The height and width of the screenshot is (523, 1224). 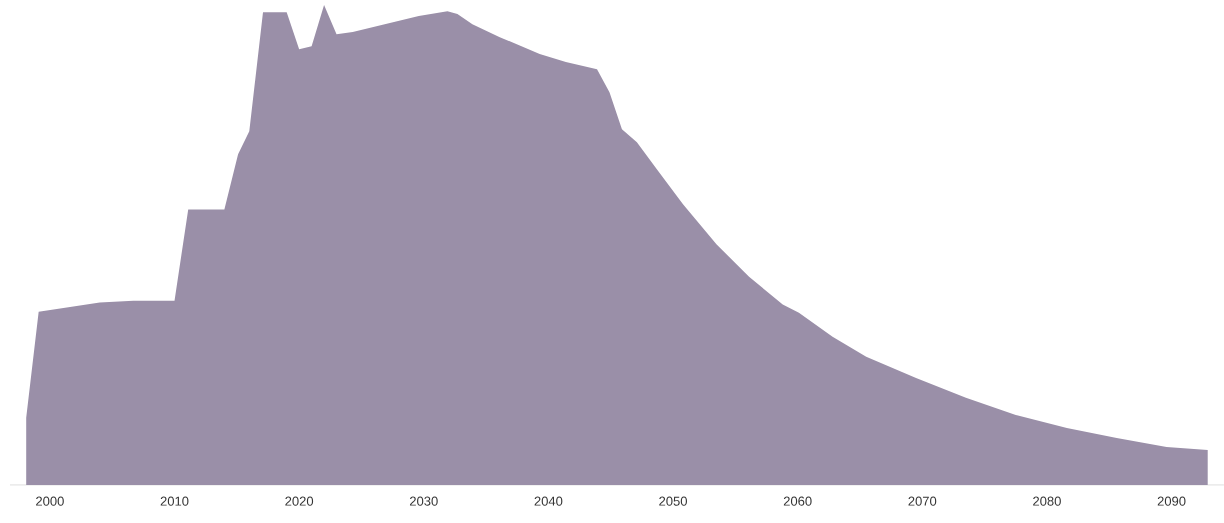 I want to click on x-tick-label: 2010, so click(x=174, y=501).